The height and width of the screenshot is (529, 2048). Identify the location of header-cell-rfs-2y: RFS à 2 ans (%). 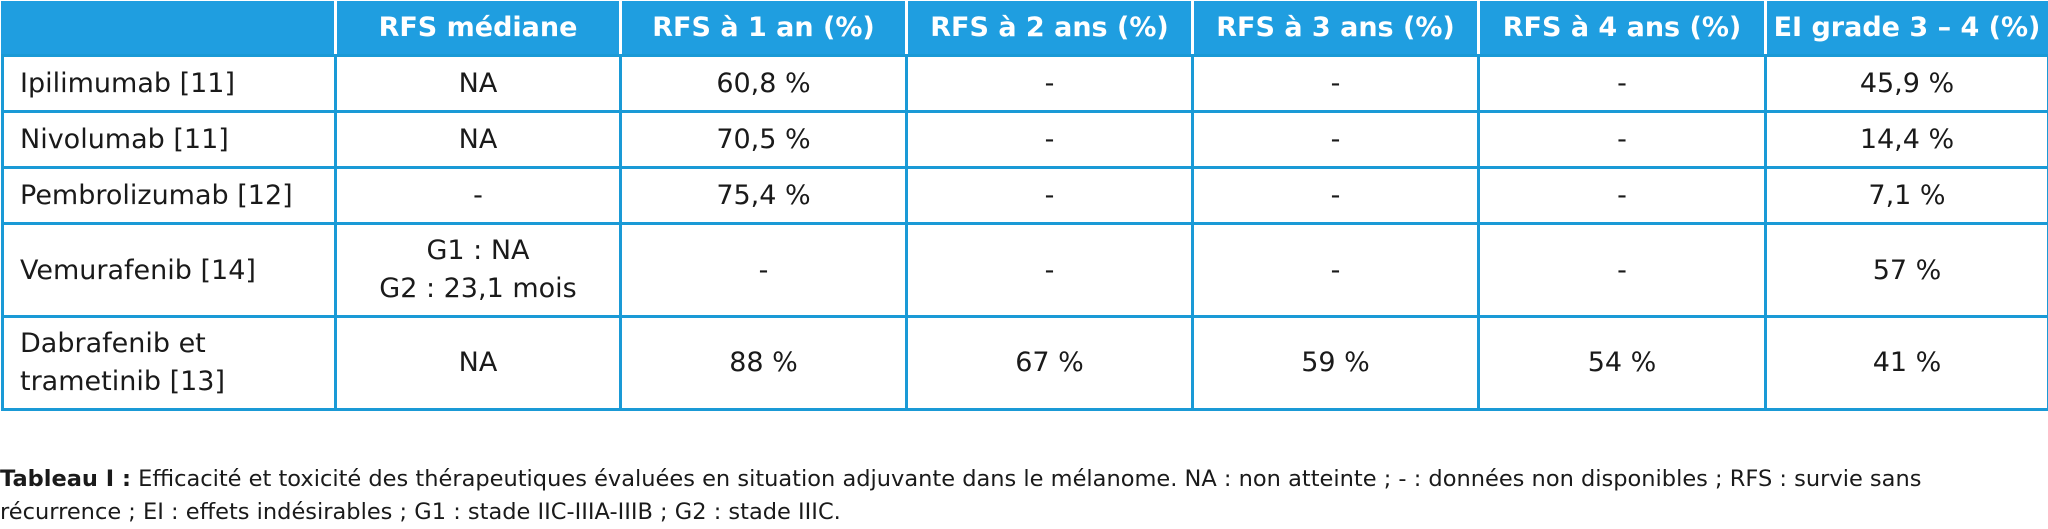
(1050, 28).